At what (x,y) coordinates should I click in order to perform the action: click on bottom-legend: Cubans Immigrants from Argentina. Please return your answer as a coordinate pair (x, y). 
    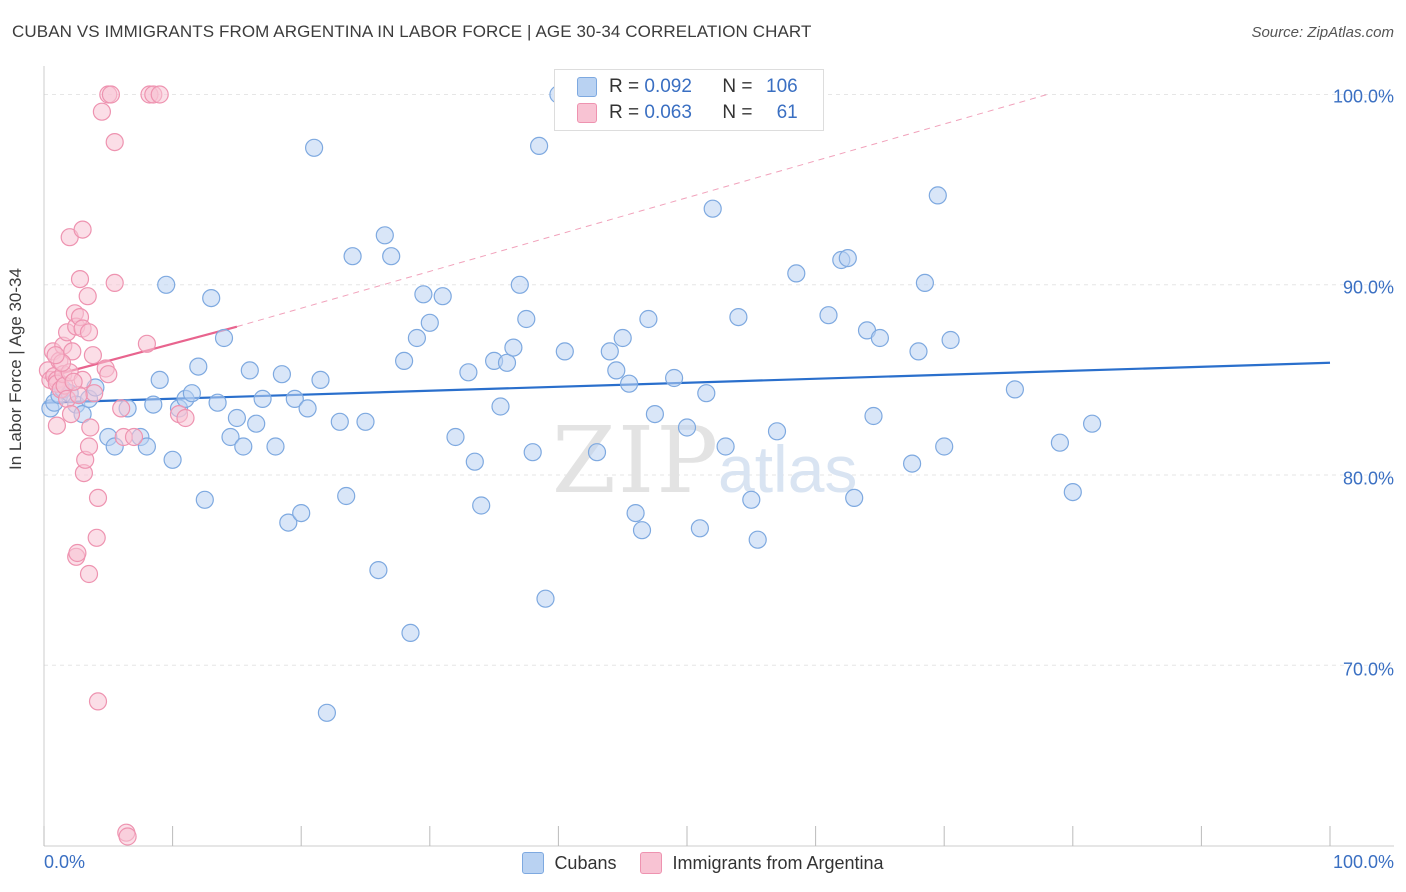
    Looking at the image, I should click on (703, 863).